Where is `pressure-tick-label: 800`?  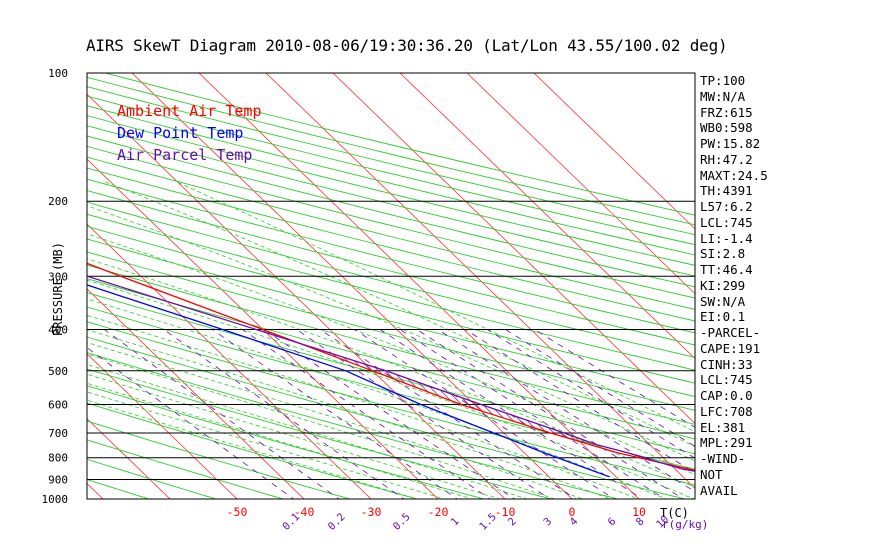
pressure-tick-label: 800 is located at coordinates (58, 458).